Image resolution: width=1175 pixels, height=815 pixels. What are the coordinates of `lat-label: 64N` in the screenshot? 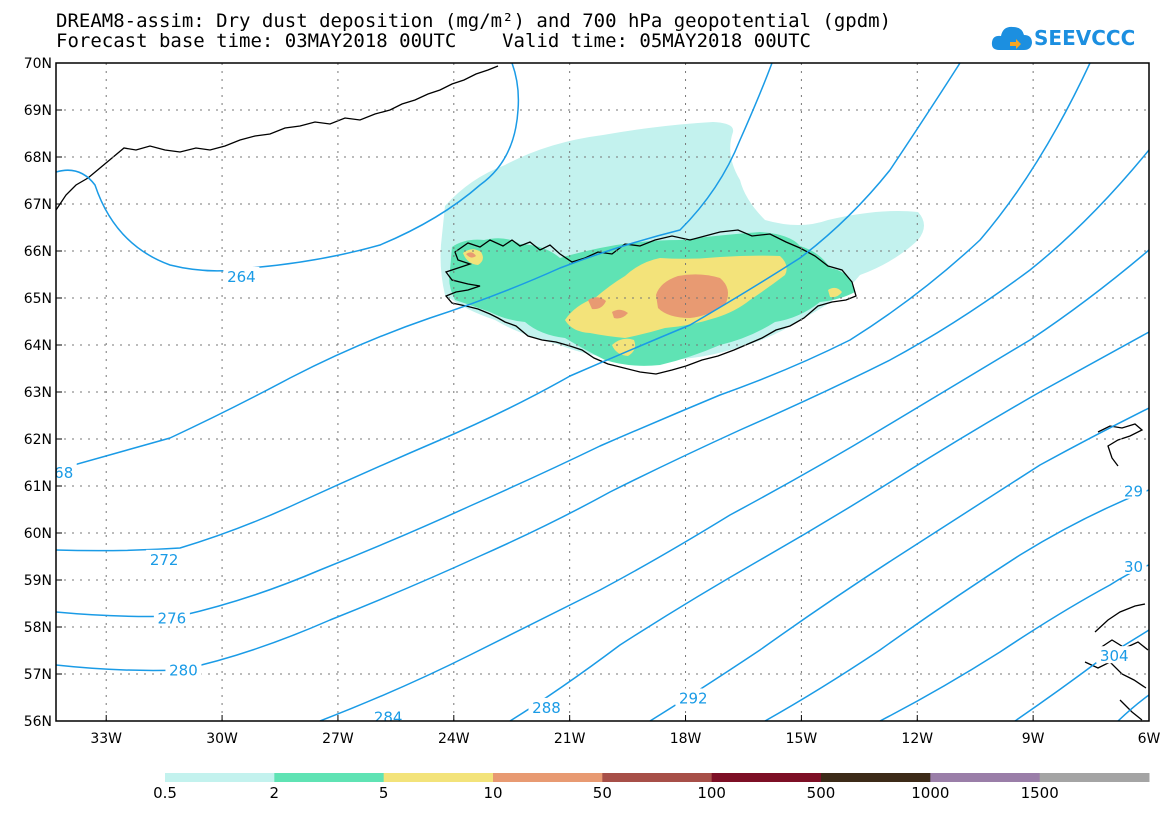 It's located at (38, 346).